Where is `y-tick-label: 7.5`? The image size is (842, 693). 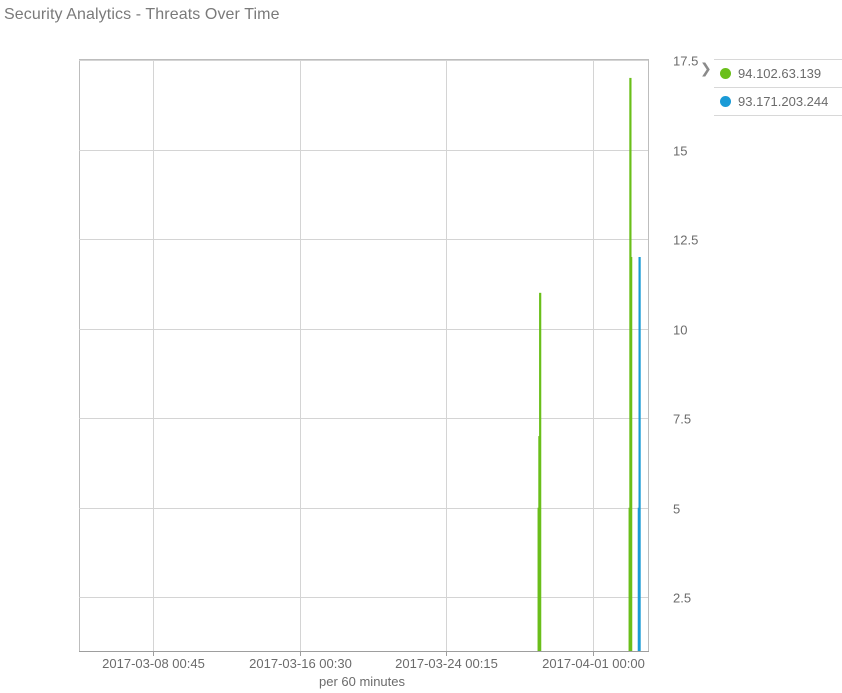 y-tick-label: 7.5 is located at coordinates (682, 419).